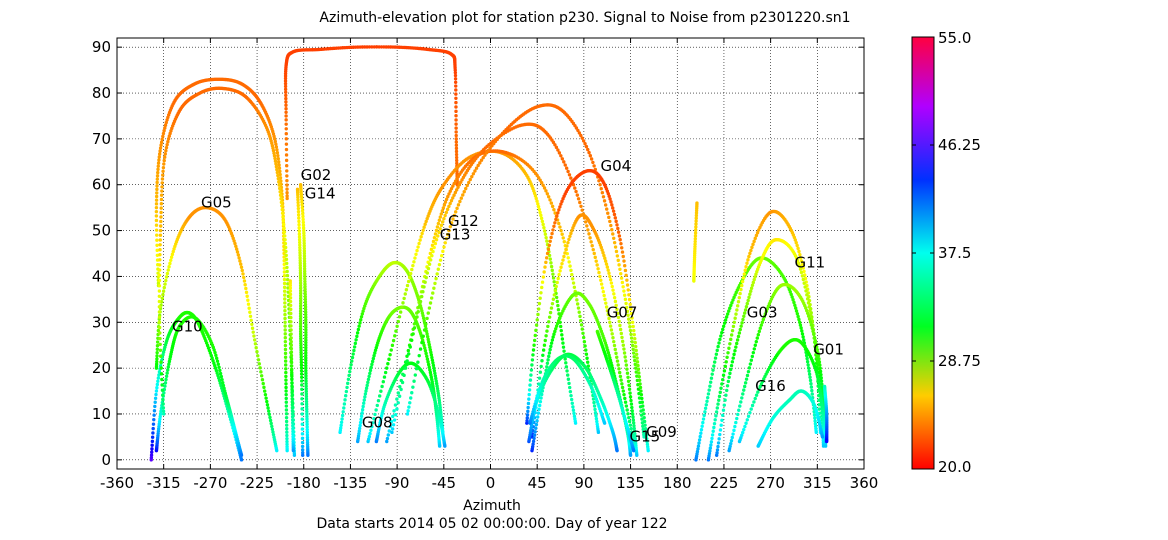 The height and width of the screenshot is (540, 1168). Describe the element at coordinates (770, 483) in the screenshot. I see `x-tick-label: 270` at that location.